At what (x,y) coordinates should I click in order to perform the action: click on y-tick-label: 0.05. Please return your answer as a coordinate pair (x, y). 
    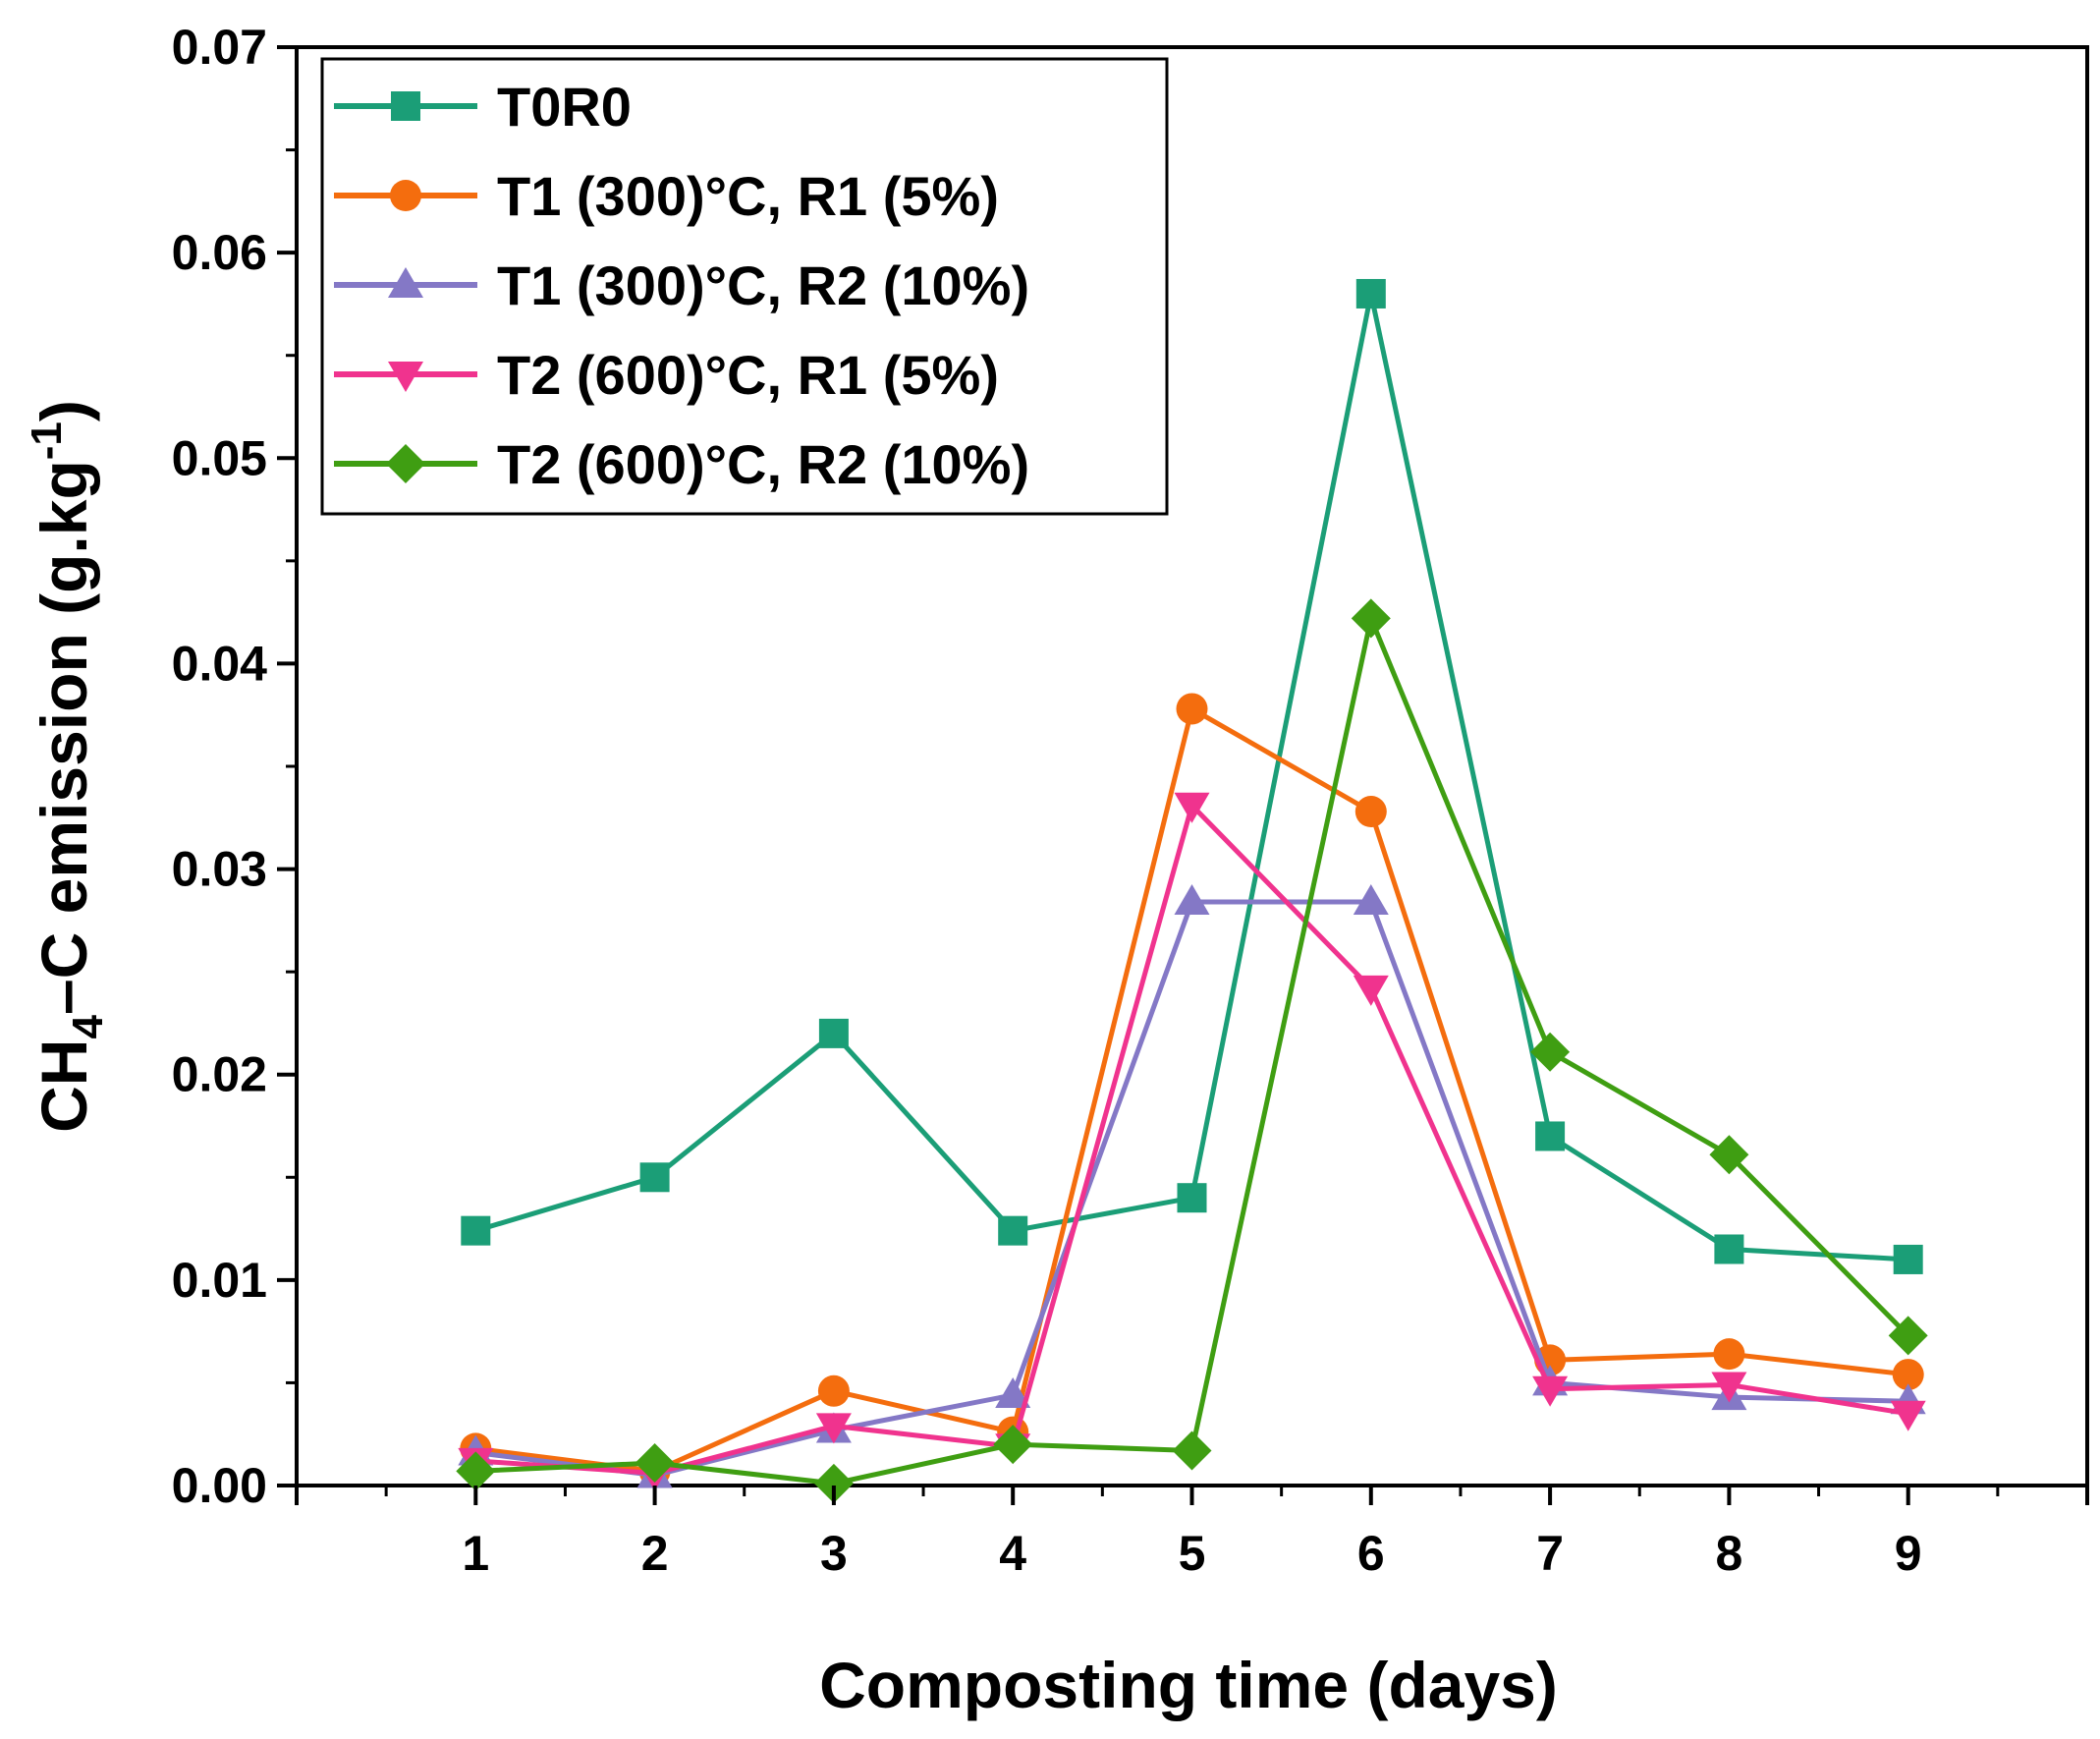
    Looking at the image, I should click on (219, 457).